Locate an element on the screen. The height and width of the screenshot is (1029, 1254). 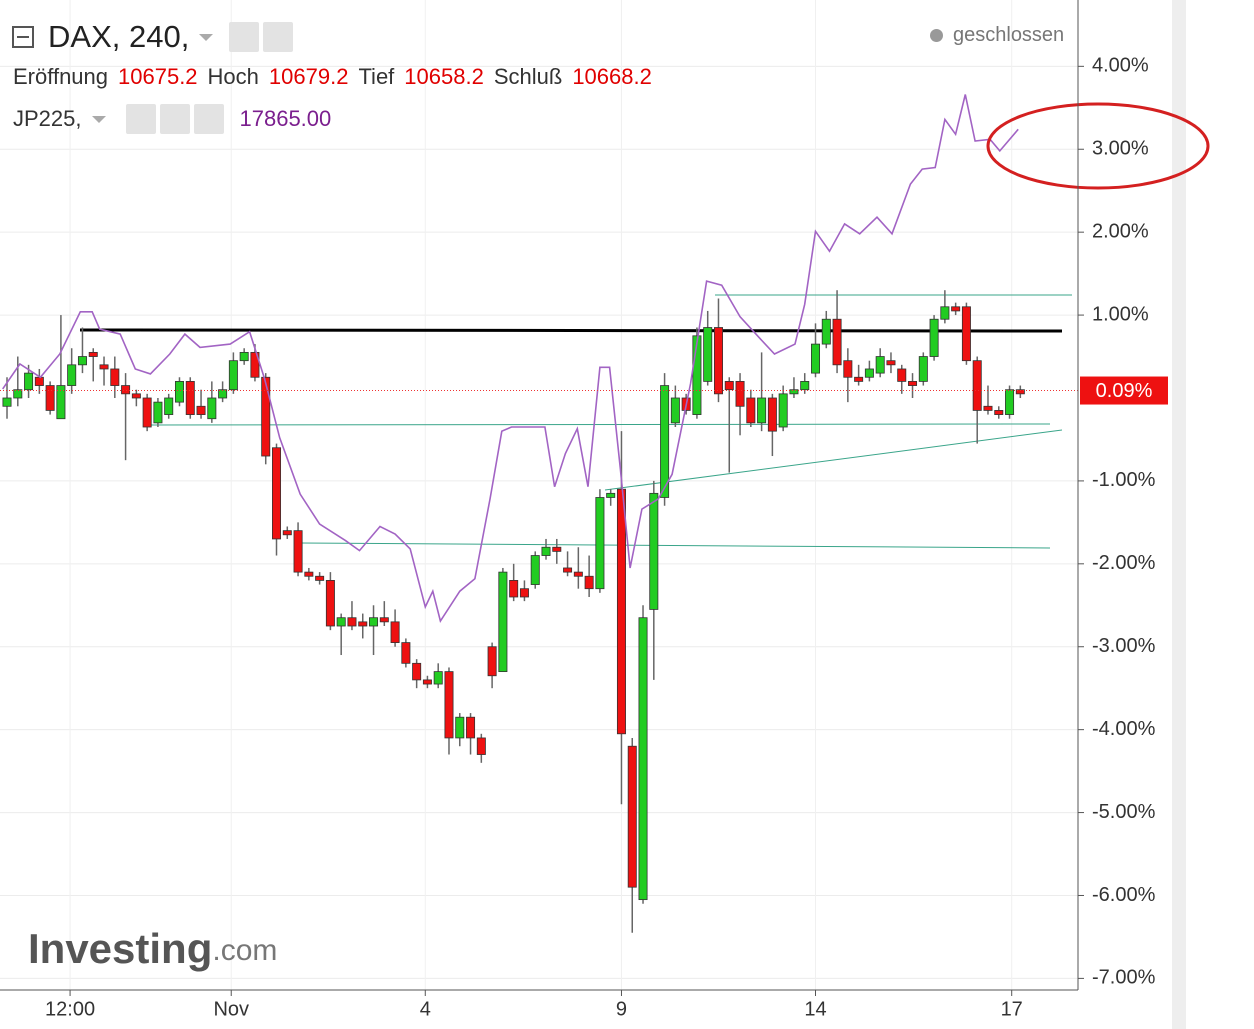
x-tick-label: Nov is located at coordinates (231, 1009).